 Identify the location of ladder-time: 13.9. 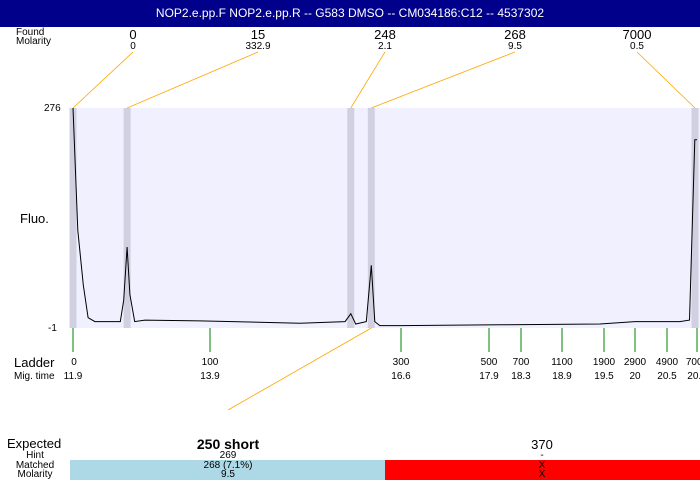
(210, 376).